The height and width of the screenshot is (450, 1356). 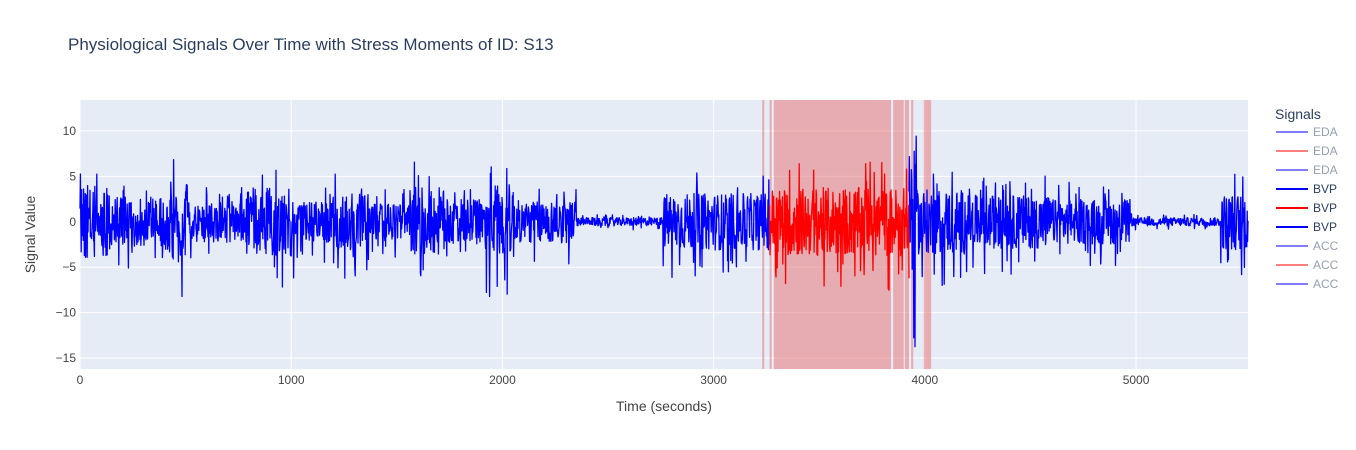 What do you see at coordinates (1307, 198) in the screenshot?
I see `legend: Signals EDA EDA EDA BVP BVP BVP ACC ACC ACC` at bounding box center [1307, 198].